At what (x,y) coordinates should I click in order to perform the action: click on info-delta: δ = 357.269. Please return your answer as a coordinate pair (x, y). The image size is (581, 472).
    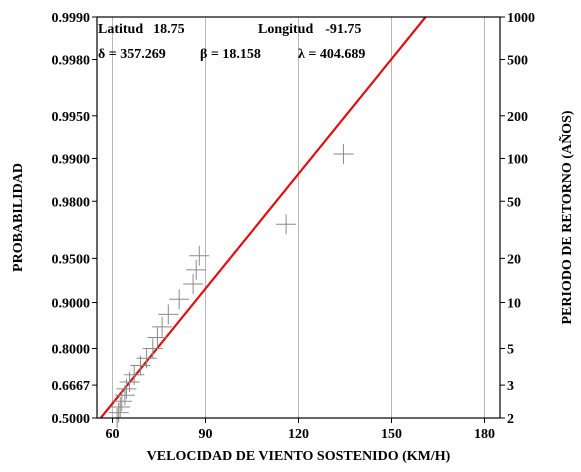
    Looking at the image, I should click on (132, 54).